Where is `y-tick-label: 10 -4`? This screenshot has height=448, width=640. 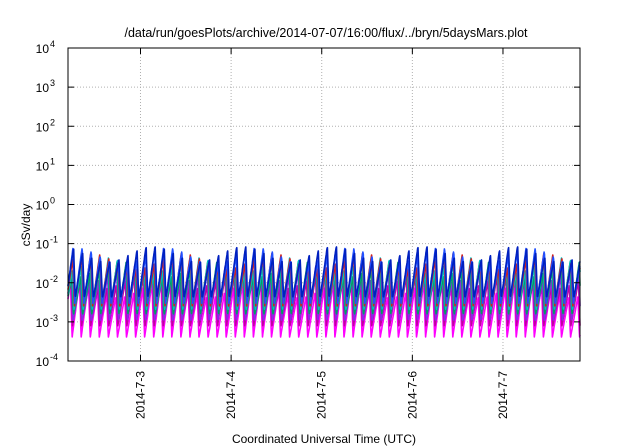 y-tick-label: 10 -4 is located at coordinates (47, 360).